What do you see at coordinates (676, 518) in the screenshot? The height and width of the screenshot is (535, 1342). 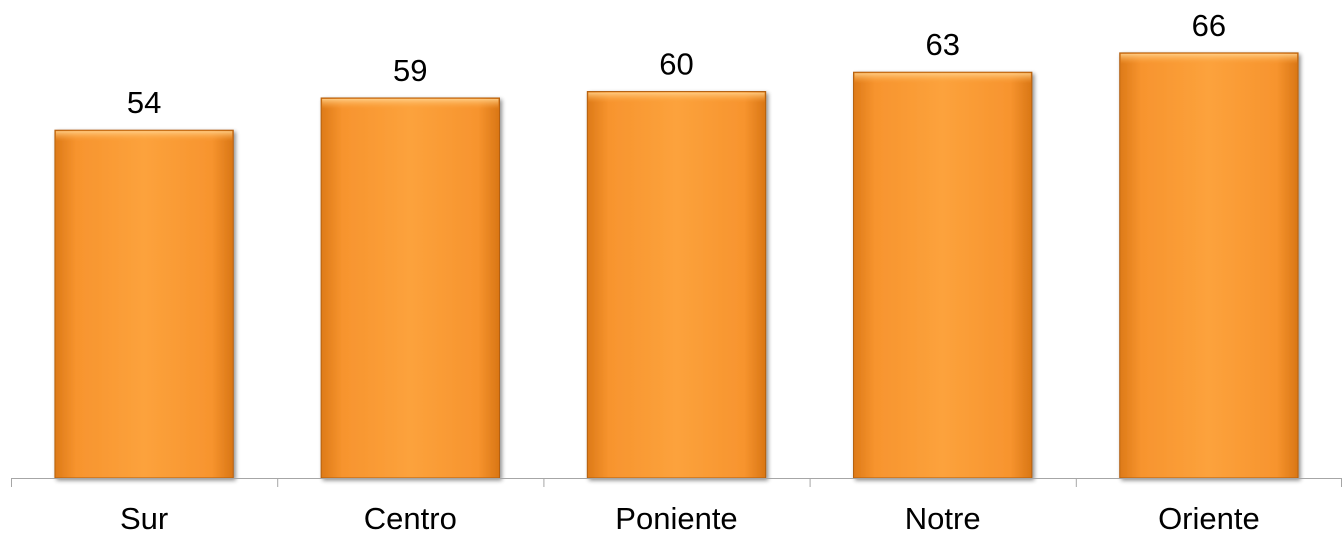 I see `category-label-poniente: Poniente` at bounding box center [676, 518].